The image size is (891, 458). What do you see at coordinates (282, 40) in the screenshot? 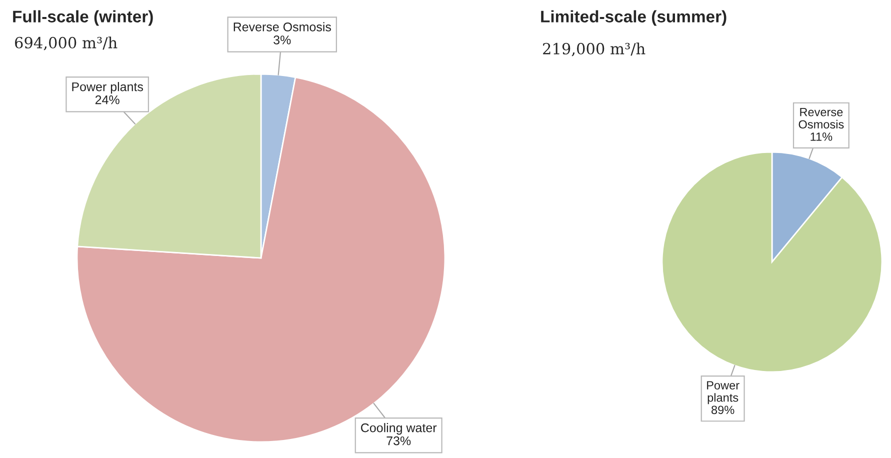
I see `data-label: 3%` at bounding box center [282, 40].